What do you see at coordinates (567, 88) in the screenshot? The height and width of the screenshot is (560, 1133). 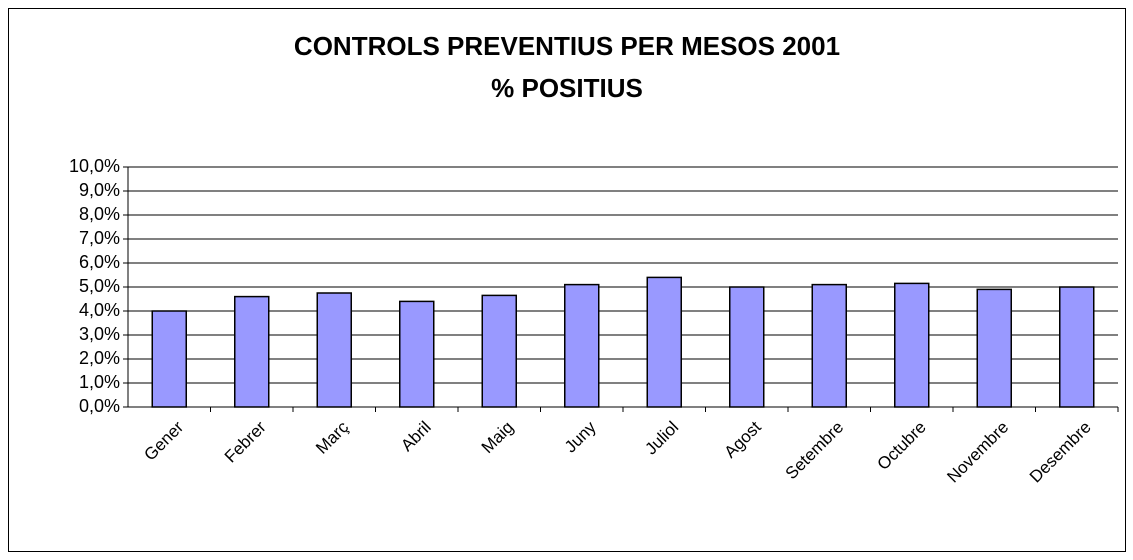 I see `chart-subtitle: % POSITIUS` at bounding box center [567, 88].